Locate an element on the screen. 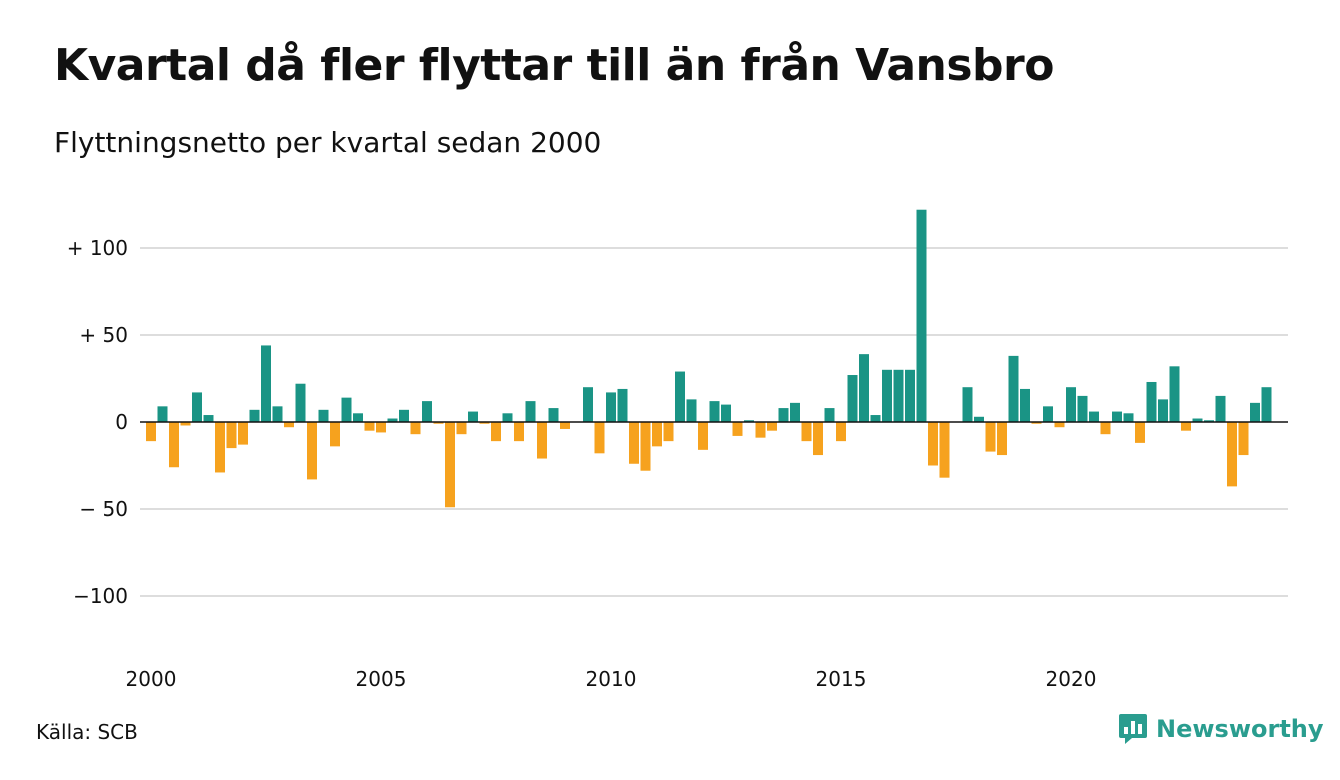  x-tick-label: 2015 is located at coordinates (841, 679).